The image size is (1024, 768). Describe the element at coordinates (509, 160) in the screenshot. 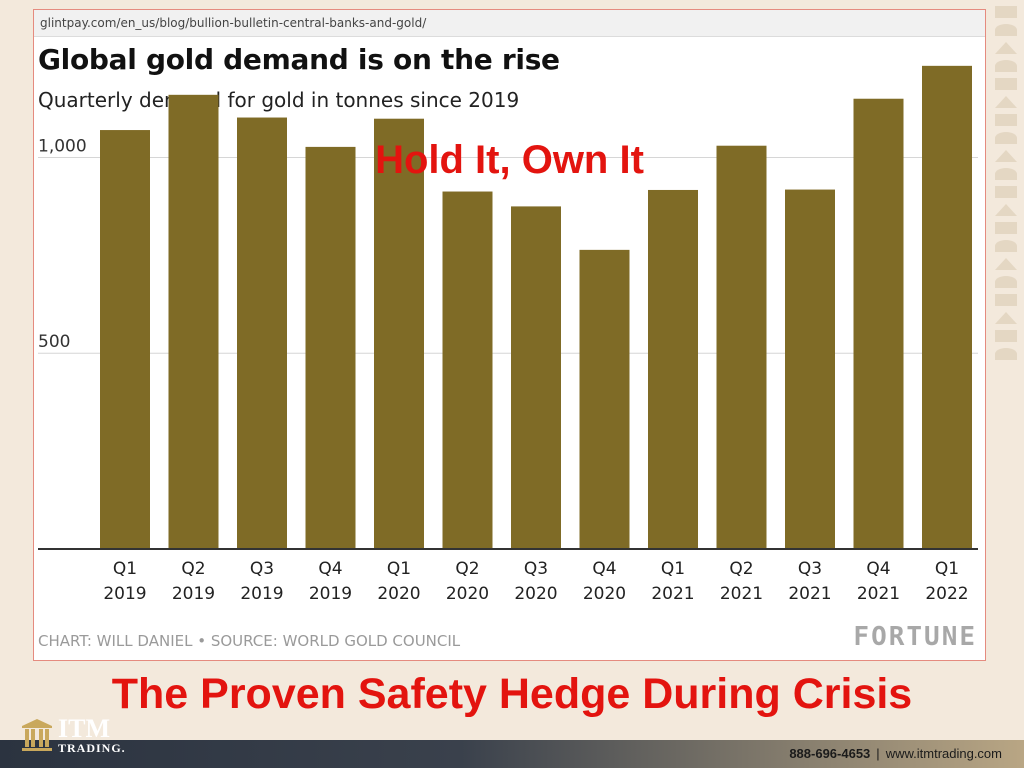

I see `overlay-caption: Hold It, Own It` at that location.